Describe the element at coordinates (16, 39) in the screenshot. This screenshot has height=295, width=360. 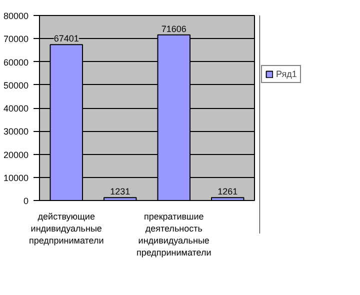
I see `y-tick-label: 70000` at that location.